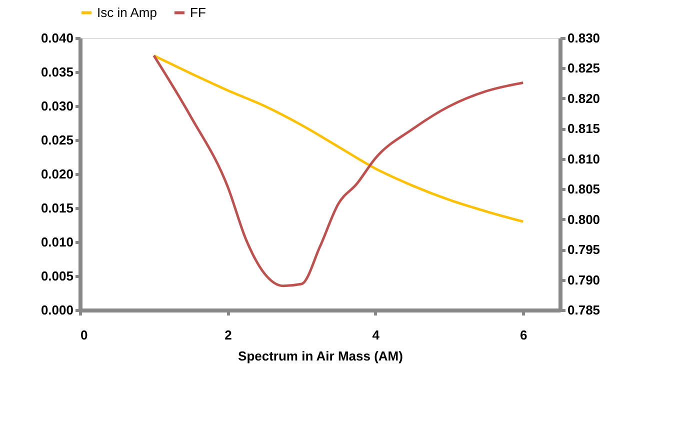  I want to click on y2-tick-label: 0.815, so click(584, 128).